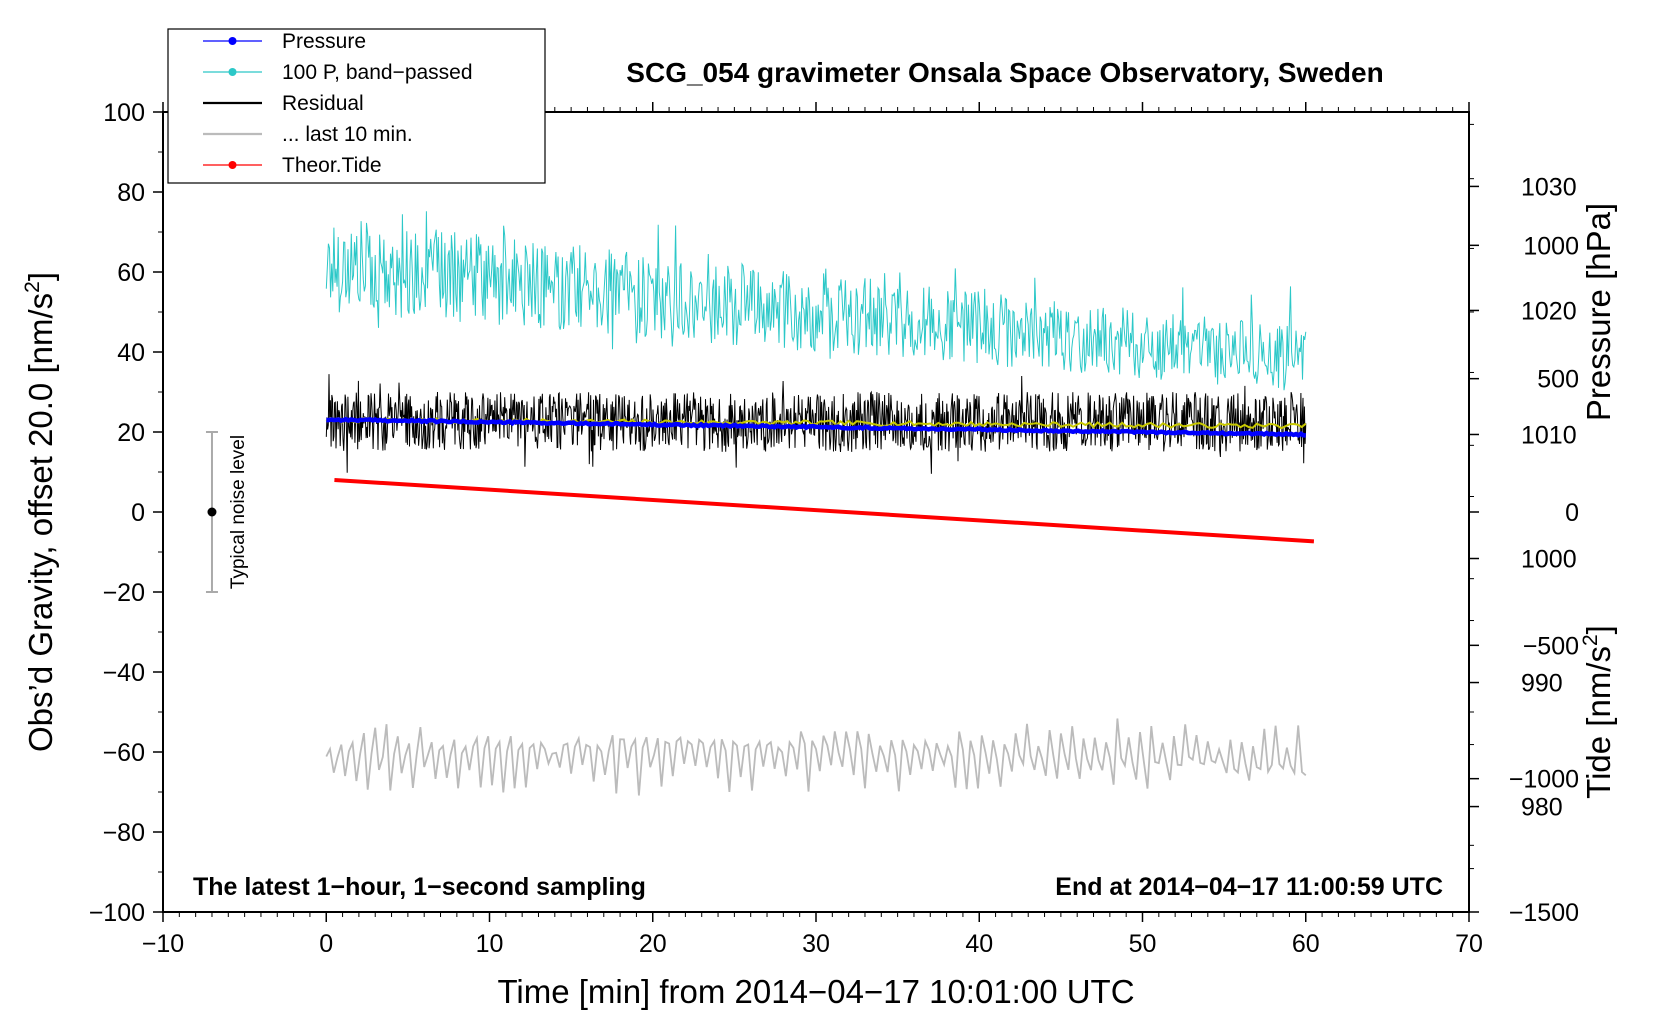  What do you see at coordinates (124, 753) in the screenshot?
I see `y-tick-label: −60` at bounding box center [124, 753].